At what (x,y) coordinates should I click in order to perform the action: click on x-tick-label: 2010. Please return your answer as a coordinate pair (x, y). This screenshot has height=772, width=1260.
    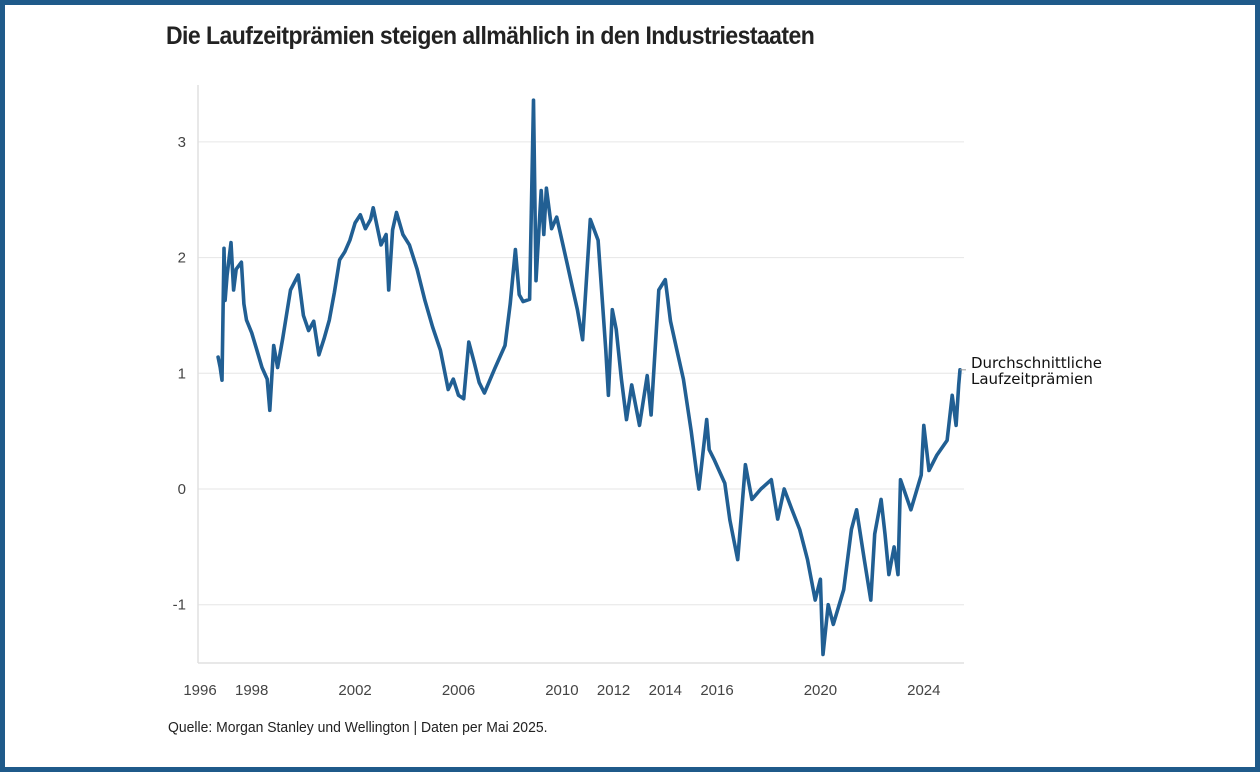
    Looking at the image, I should click on (561, 690).